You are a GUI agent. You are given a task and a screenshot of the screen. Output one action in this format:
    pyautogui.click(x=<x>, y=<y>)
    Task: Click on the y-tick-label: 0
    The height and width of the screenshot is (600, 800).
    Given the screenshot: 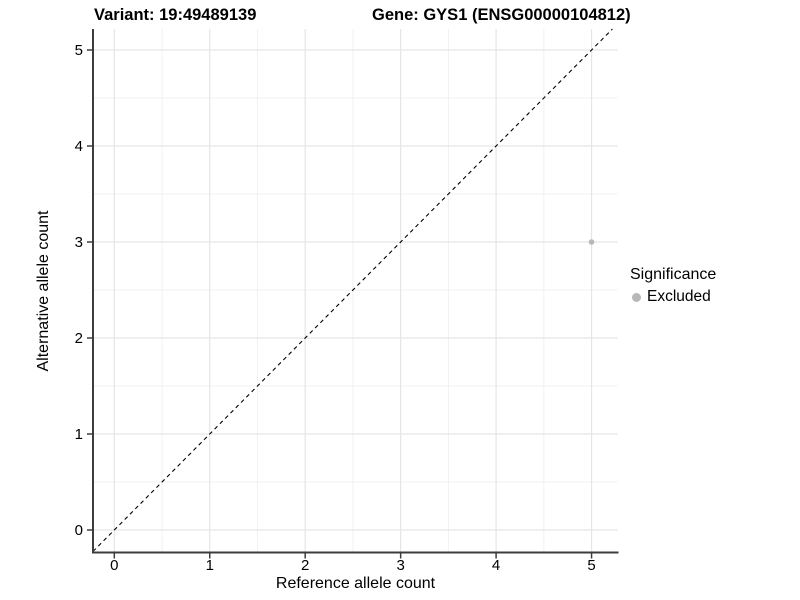 What is the action you would take?
    pyautogui.click(x=79, y=530)
    